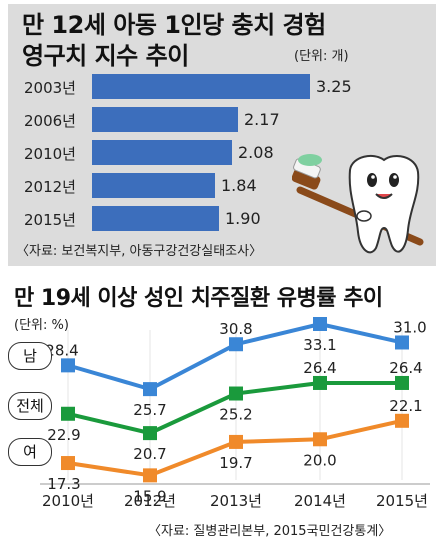 The image size is (444, 542). What do you see at coordinates (149, 454) in the screenshot?
I see `data-value-label: 20.7` at bounding box center [149, 454].